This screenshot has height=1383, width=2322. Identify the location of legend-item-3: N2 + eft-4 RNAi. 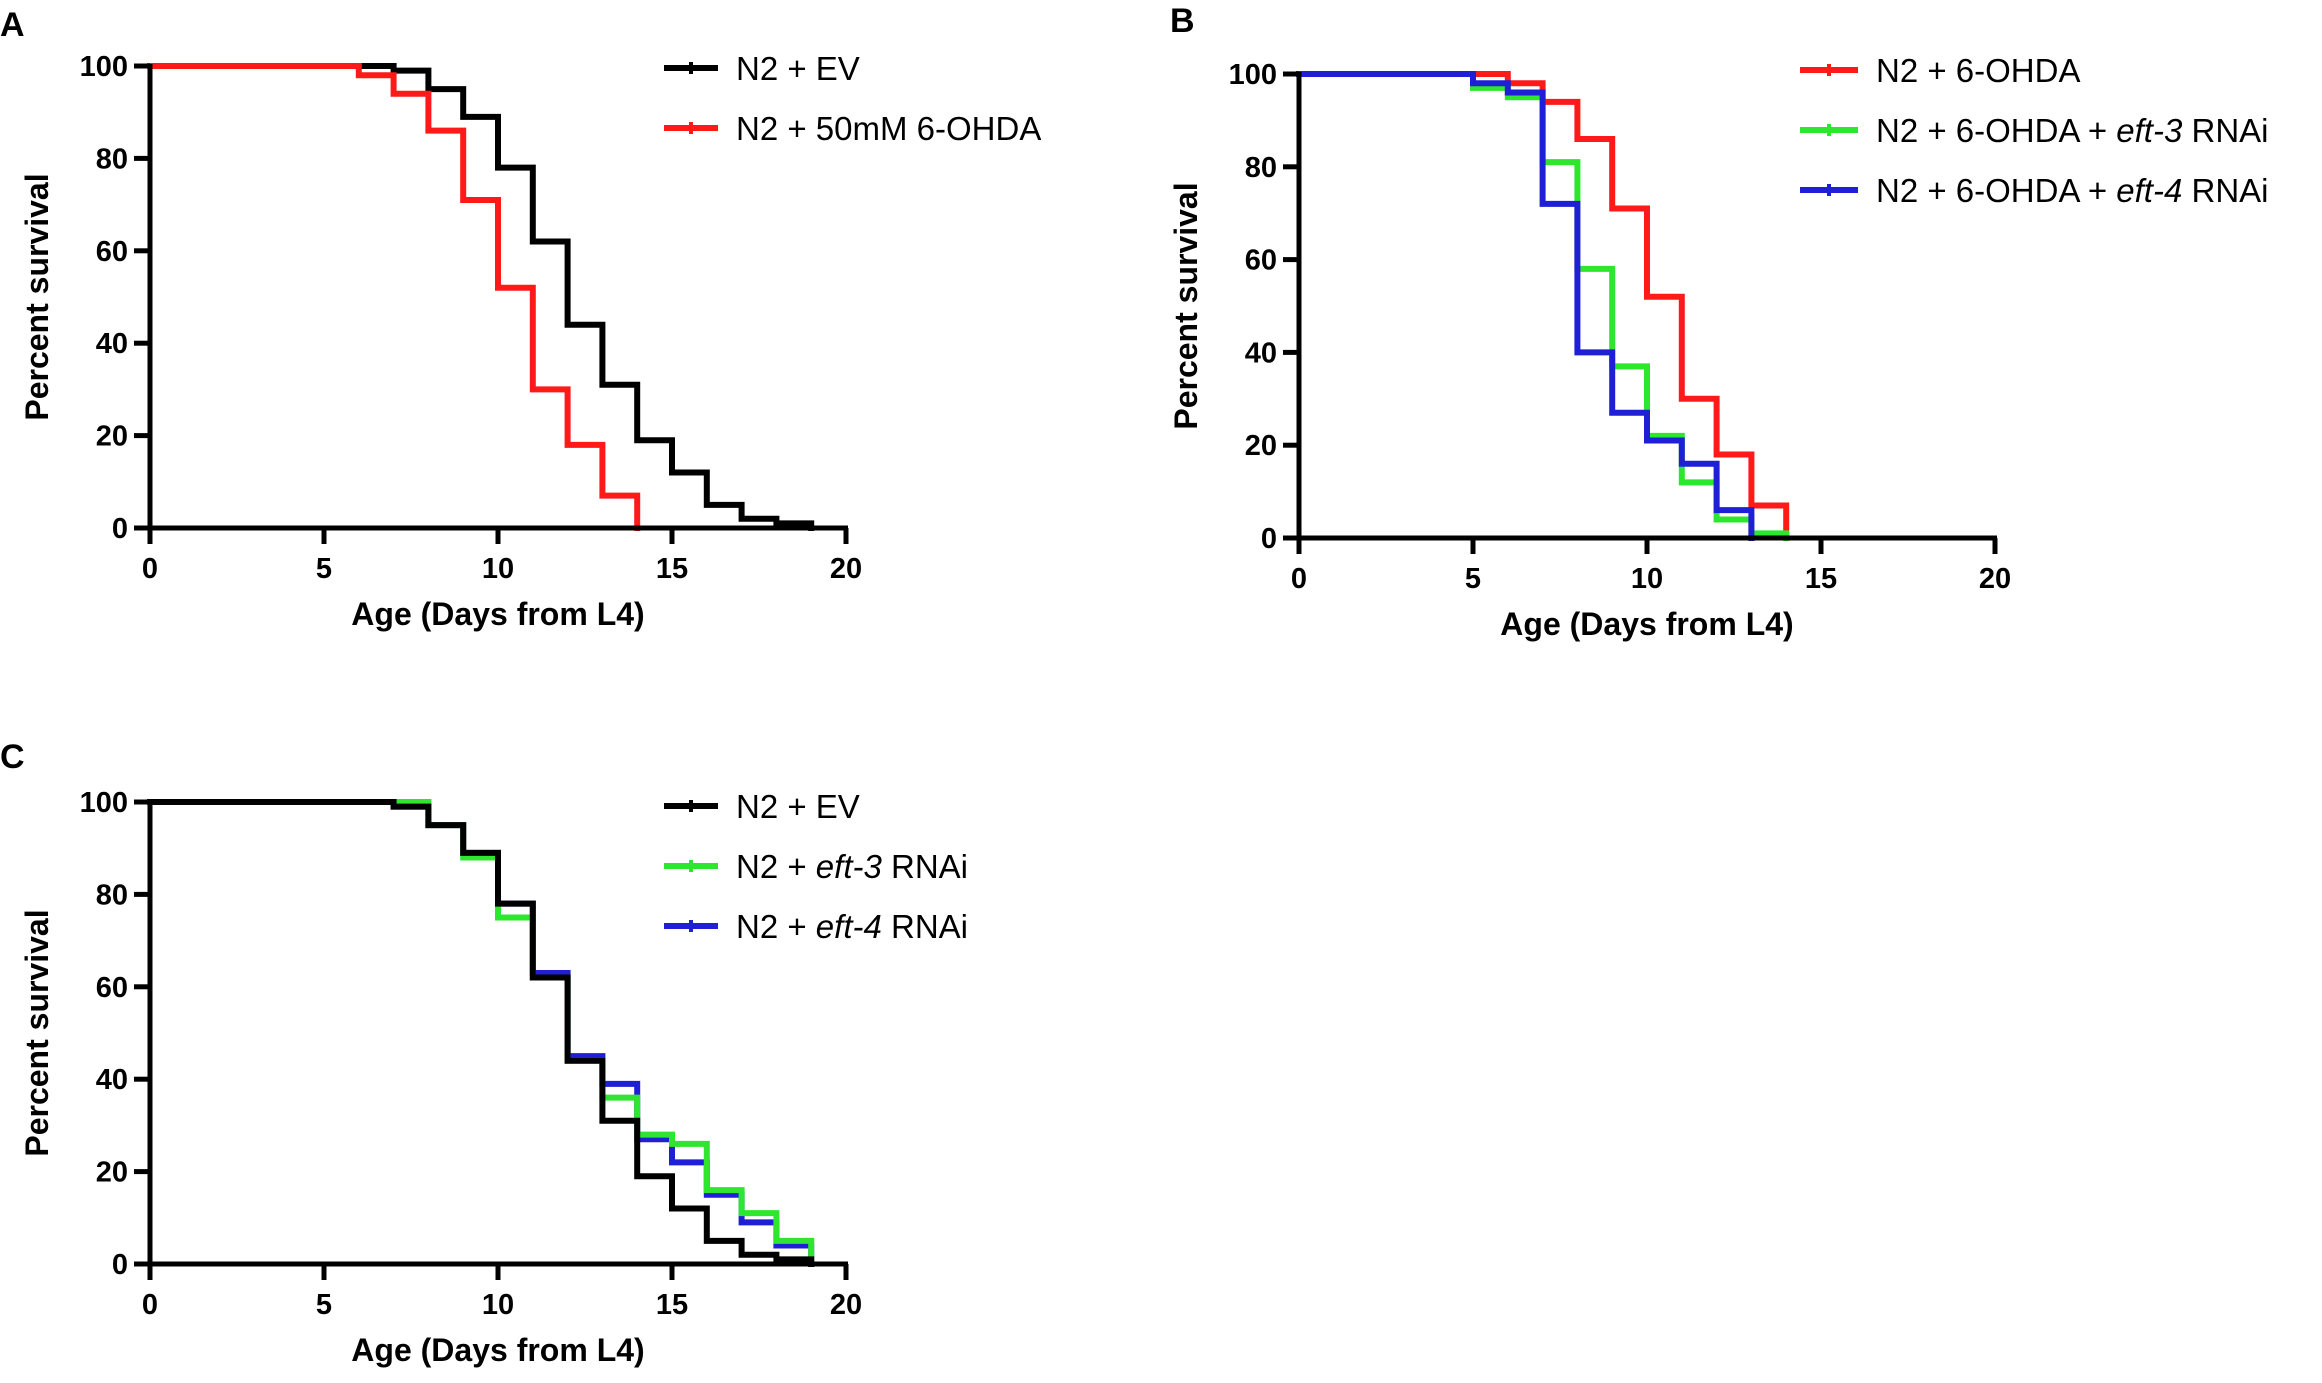
(816, 926).